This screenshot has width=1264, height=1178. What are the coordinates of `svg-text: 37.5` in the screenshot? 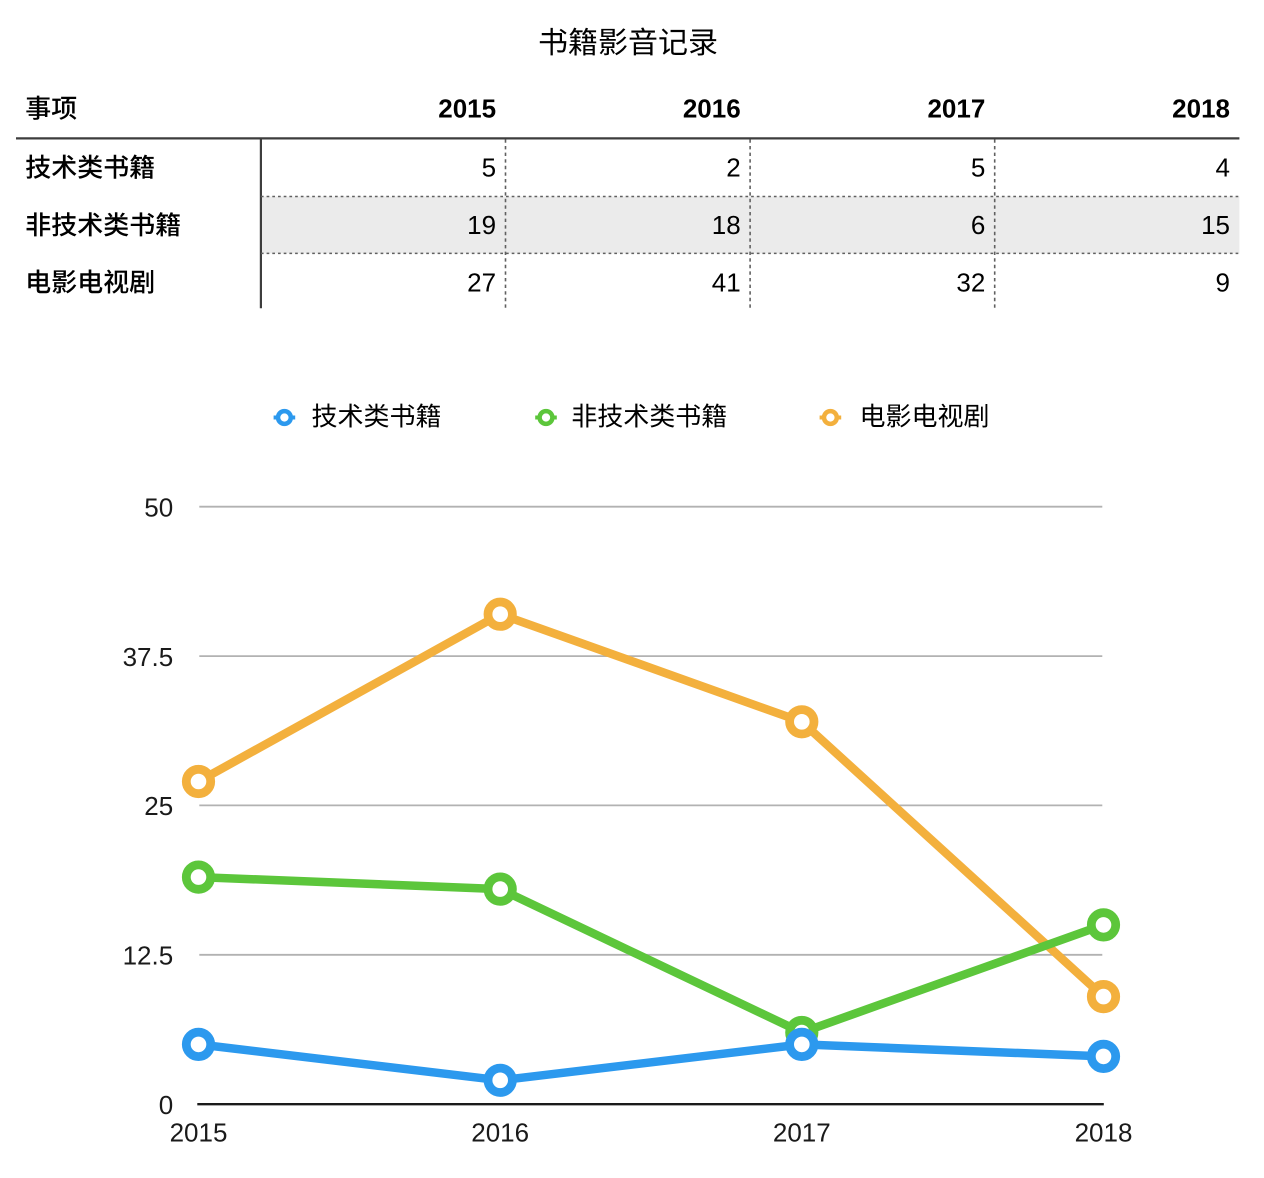 It's located at (148, 657).